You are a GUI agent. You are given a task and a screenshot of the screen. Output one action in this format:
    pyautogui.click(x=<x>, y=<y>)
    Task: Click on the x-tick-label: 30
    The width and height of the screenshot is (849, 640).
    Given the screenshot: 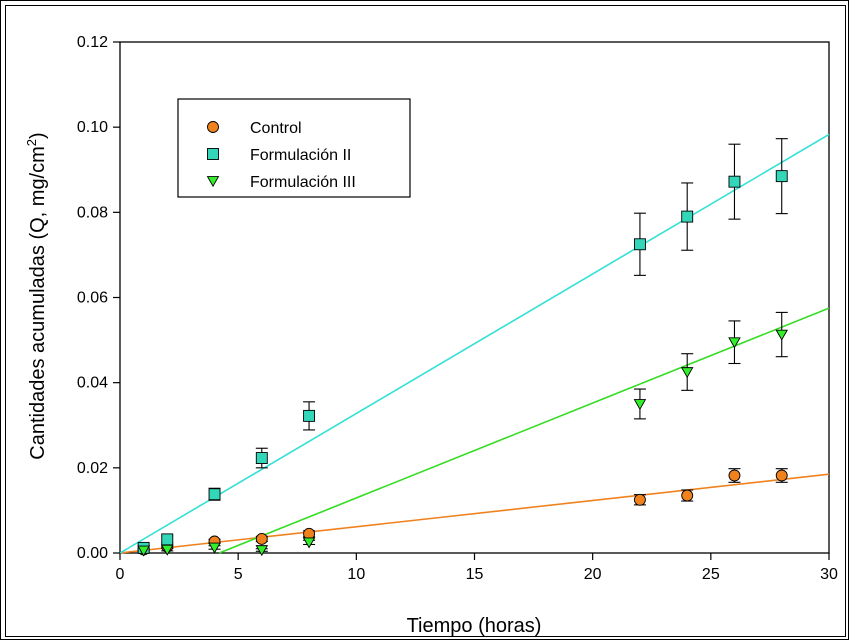 What is the action you would take?
    pyautogui.click(x=829, y=574)
    